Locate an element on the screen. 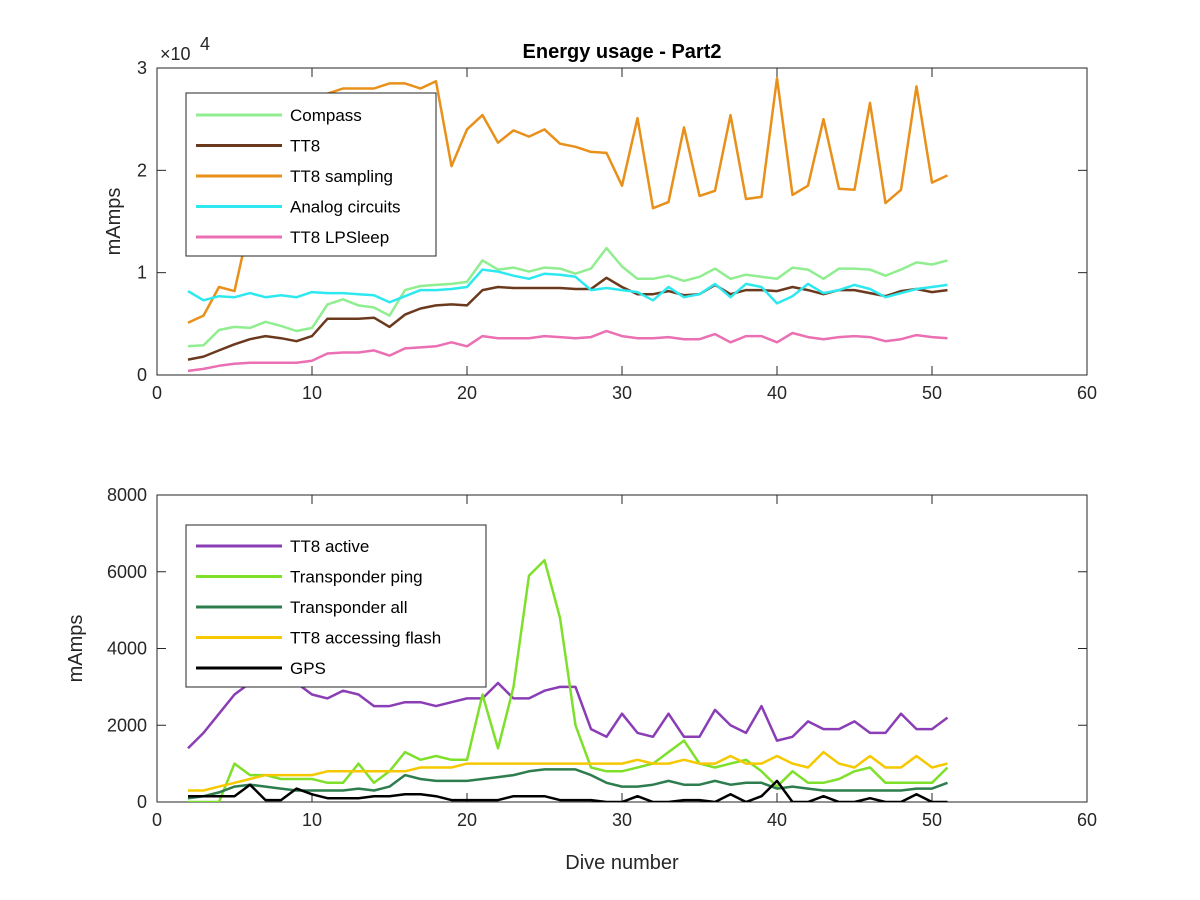 This screenshot has width=1200, height=900. legend-label: GPS is located at coordinates (308, 668).